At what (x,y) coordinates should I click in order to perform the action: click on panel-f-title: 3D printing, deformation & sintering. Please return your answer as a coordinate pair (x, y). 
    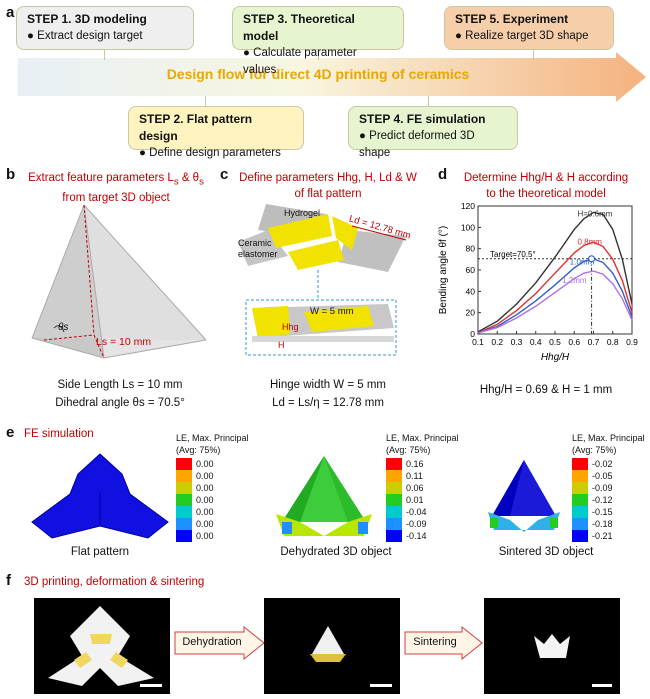
    Looking at the image, I should click on (114, 582).